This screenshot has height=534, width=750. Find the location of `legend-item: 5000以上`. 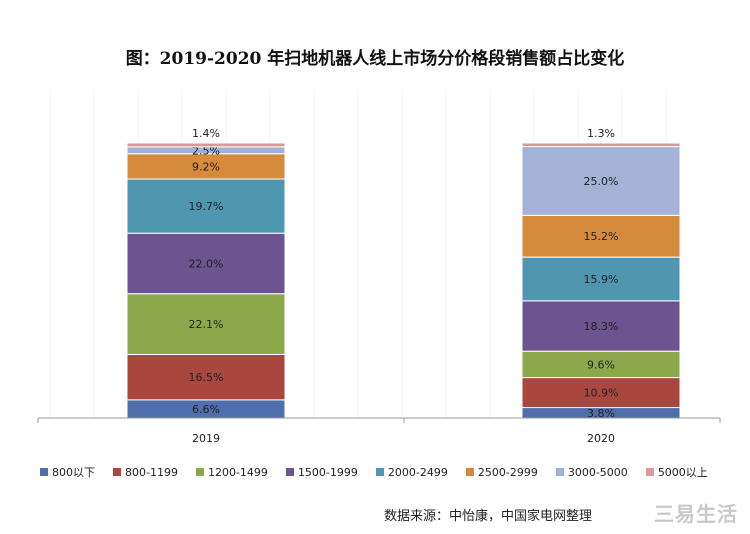

legend-item: 5000以上 is located at coordinates (676, 472).